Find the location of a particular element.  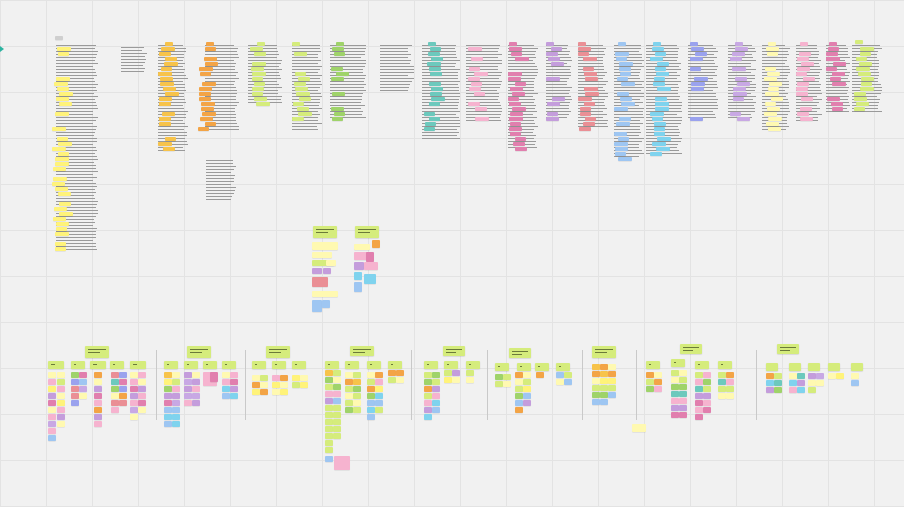

sticky-note-teal is located at coordinates (429, 114).